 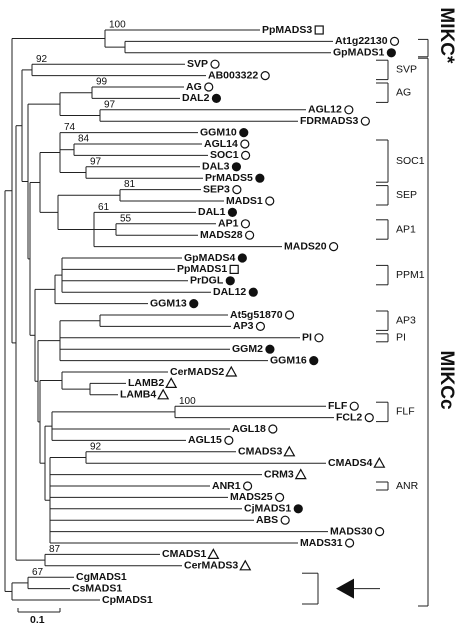 What do you see at coordinates (243, 326) in the screenshot?
I see `leaf-label: AP3` at bounding box center [243, 326].